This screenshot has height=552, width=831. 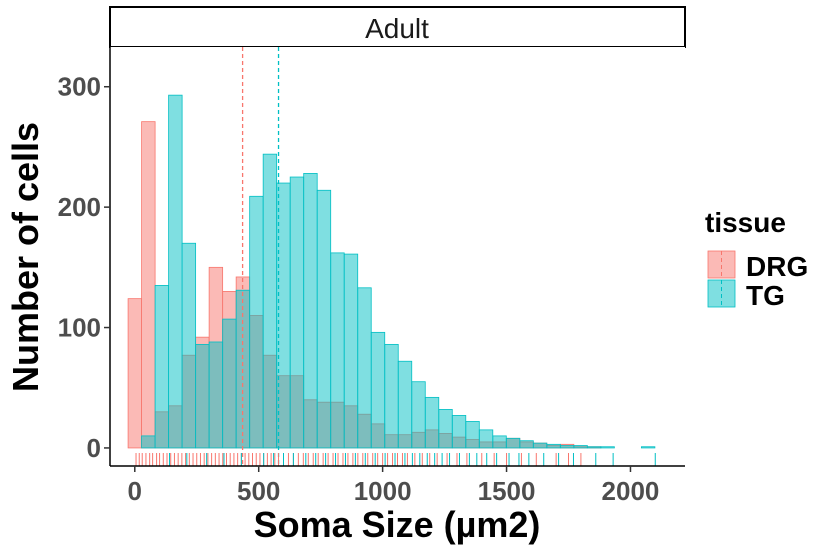 What do you see at coordinates (258, 491) in the screenshot?
I see `x-tick-label-500: 500` at bounding box center [258, 491].